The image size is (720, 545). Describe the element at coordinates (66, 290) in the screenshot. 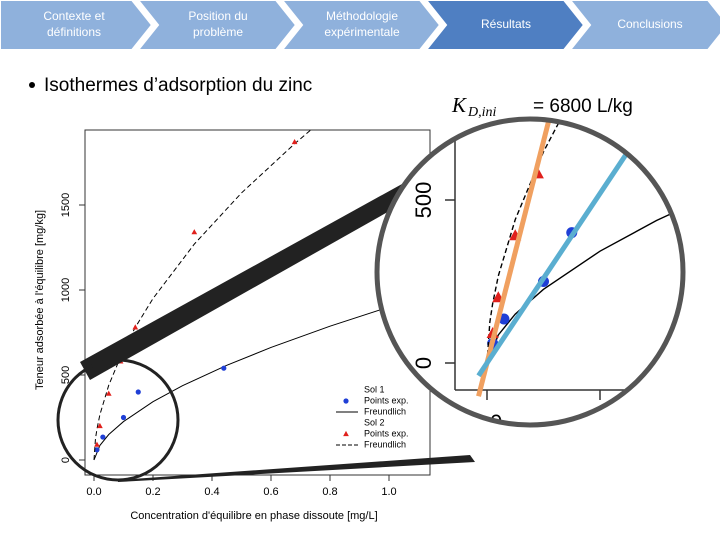

I see `y-tick-label: 1000` at that location.